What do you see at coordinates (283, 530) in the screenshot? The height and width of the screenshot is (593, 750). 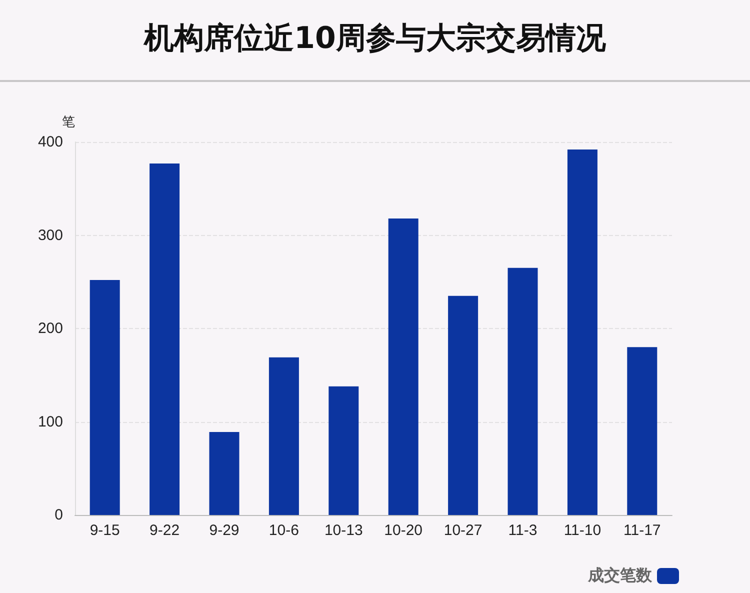 I see `x-tick-label: 10-6` at bounding box center [283, 530].